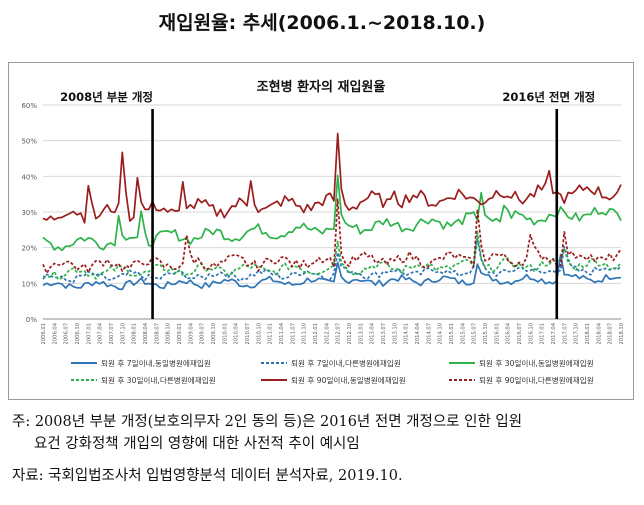  What do you see at coordinates (112, 333) in the screenshot?
I see `x-tick-label: 2007.07` at bounding box center [112, 333].